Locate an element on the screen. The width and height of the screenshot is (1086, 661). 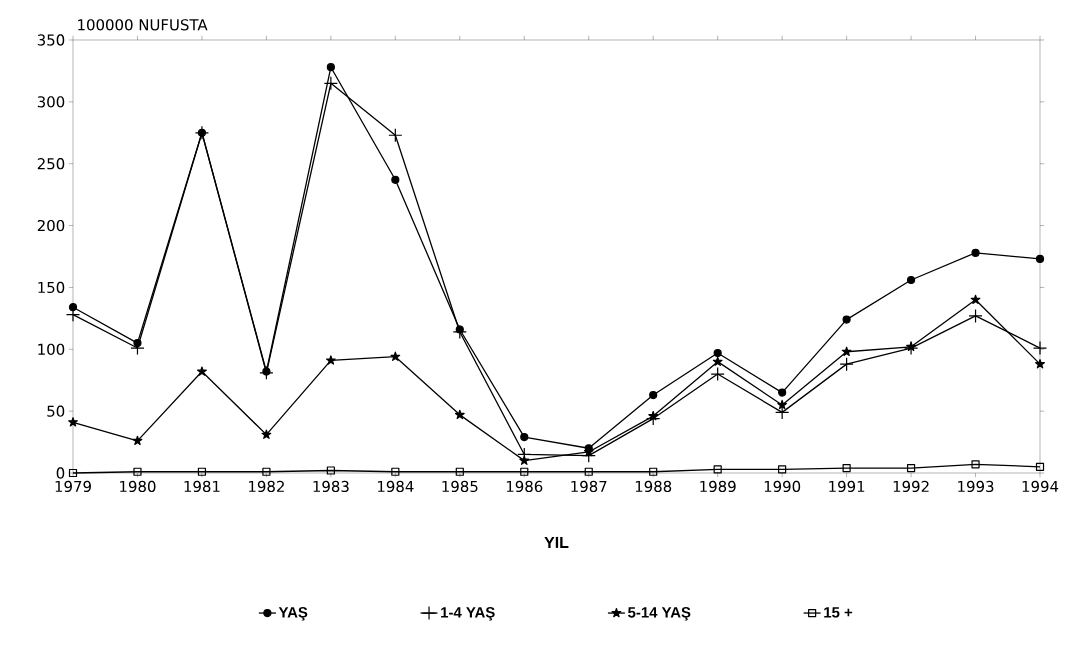
y-tick-label: 100 is located at coordinates (51, 349).